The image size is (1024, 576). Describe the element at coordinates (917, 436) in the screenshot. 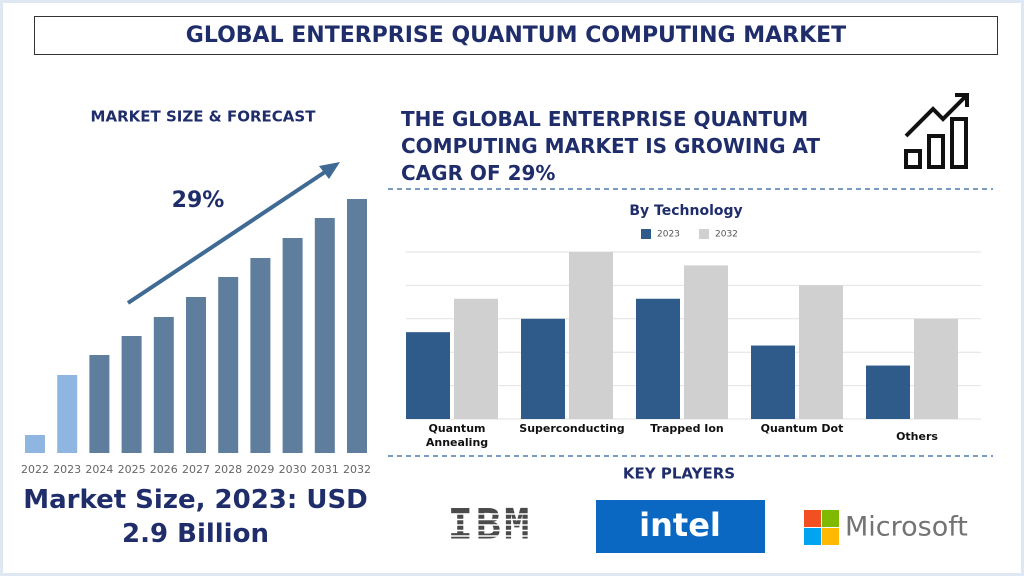

I see `x-tick-label: Others` at that location.